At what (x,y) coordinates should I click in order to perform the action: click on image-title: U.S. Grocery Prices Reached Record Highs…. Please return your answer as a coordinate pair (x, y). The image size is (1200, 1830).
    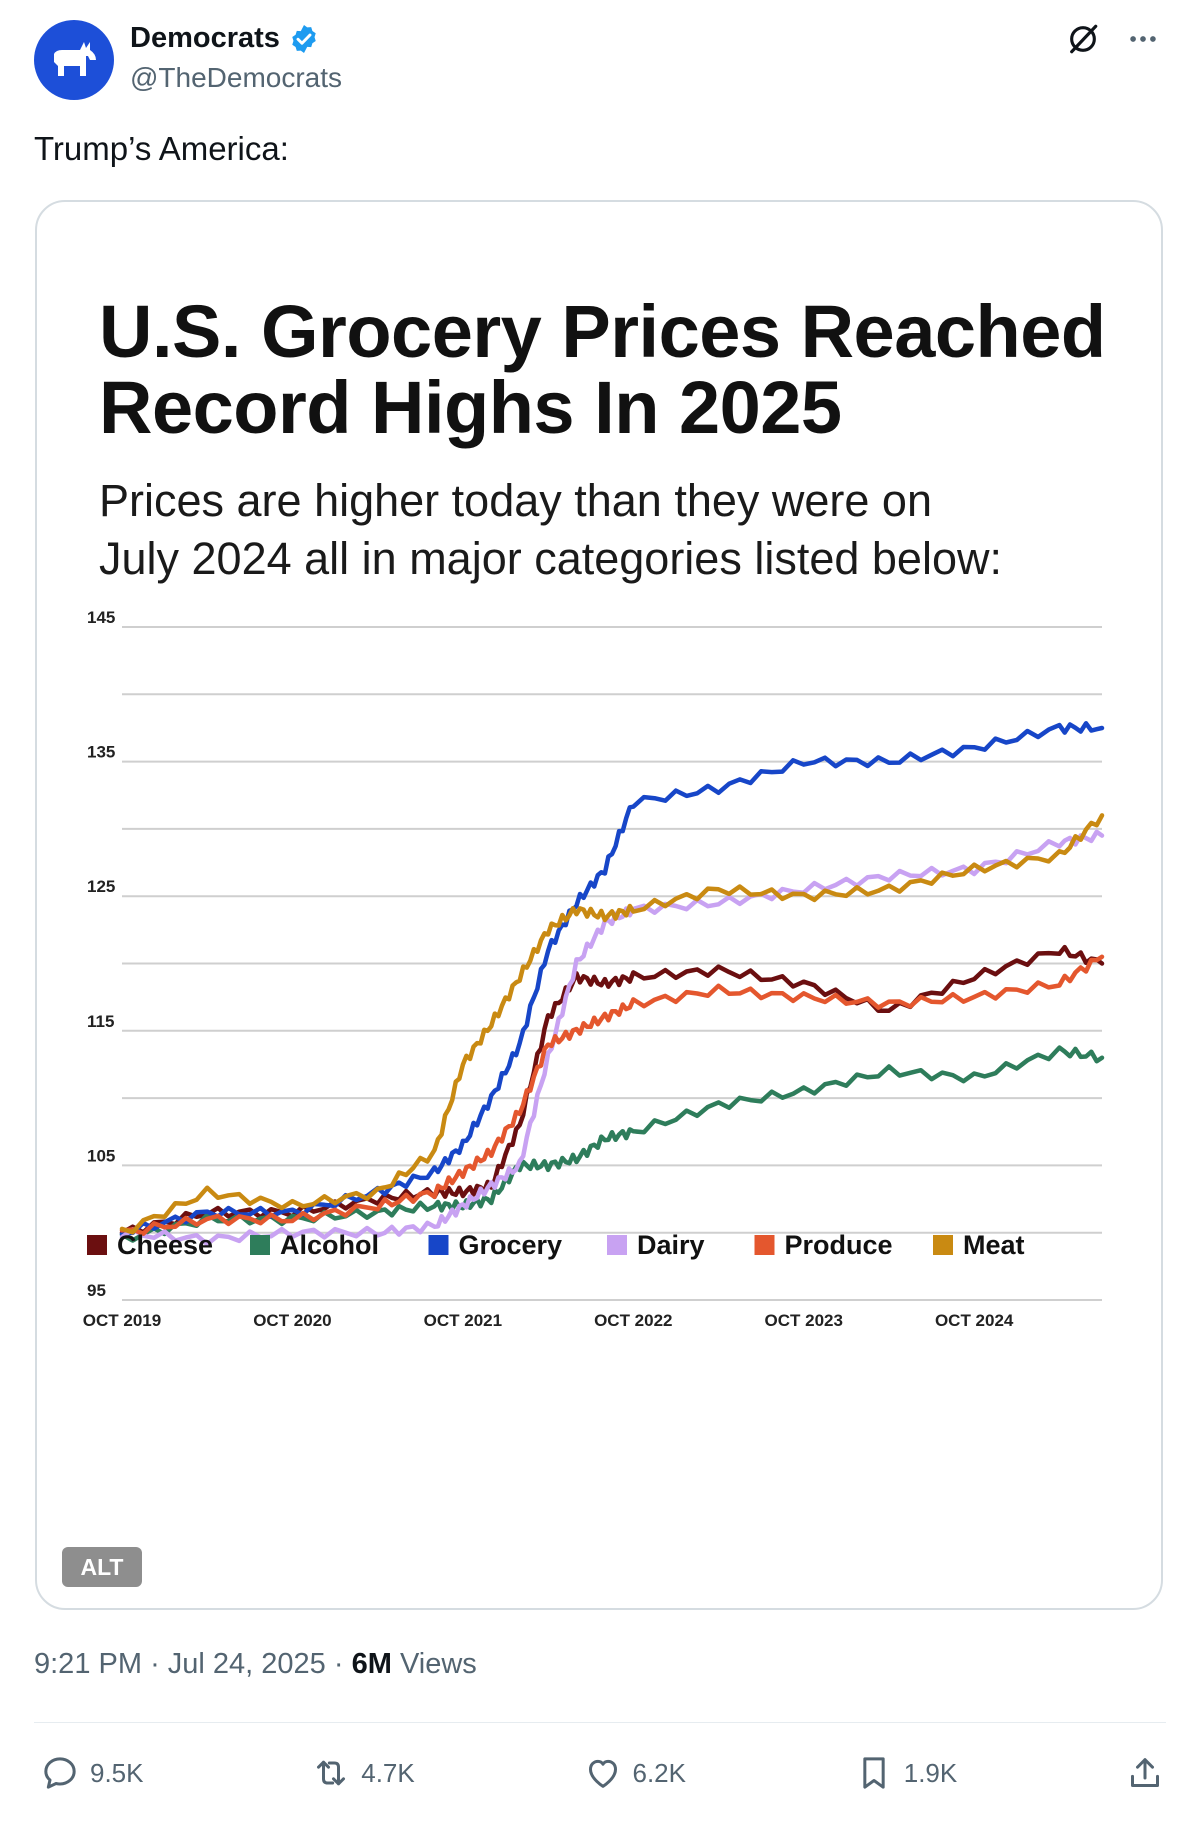
    Looking at the image, I should click on (619, 370).